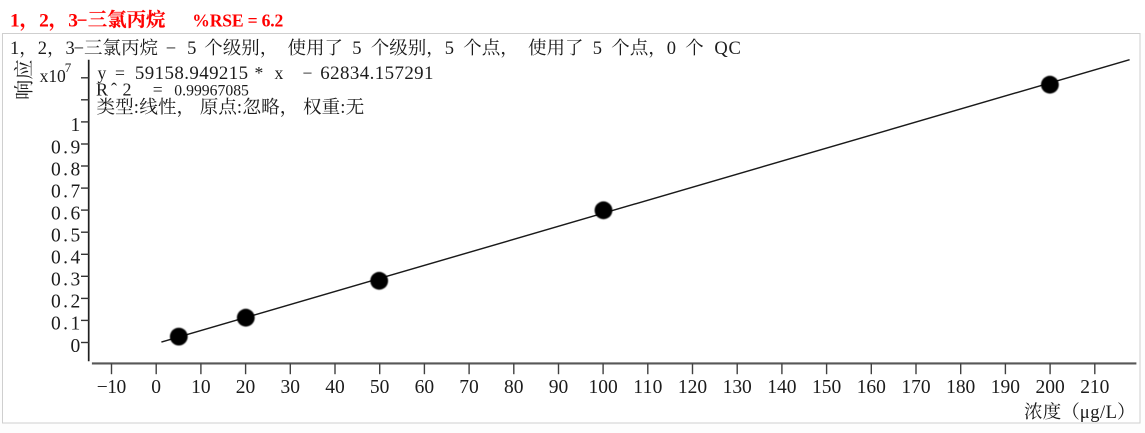 The width and height of the screenshot is (1145, 433). I want to click on svg-text: 60, so click(425, 387).